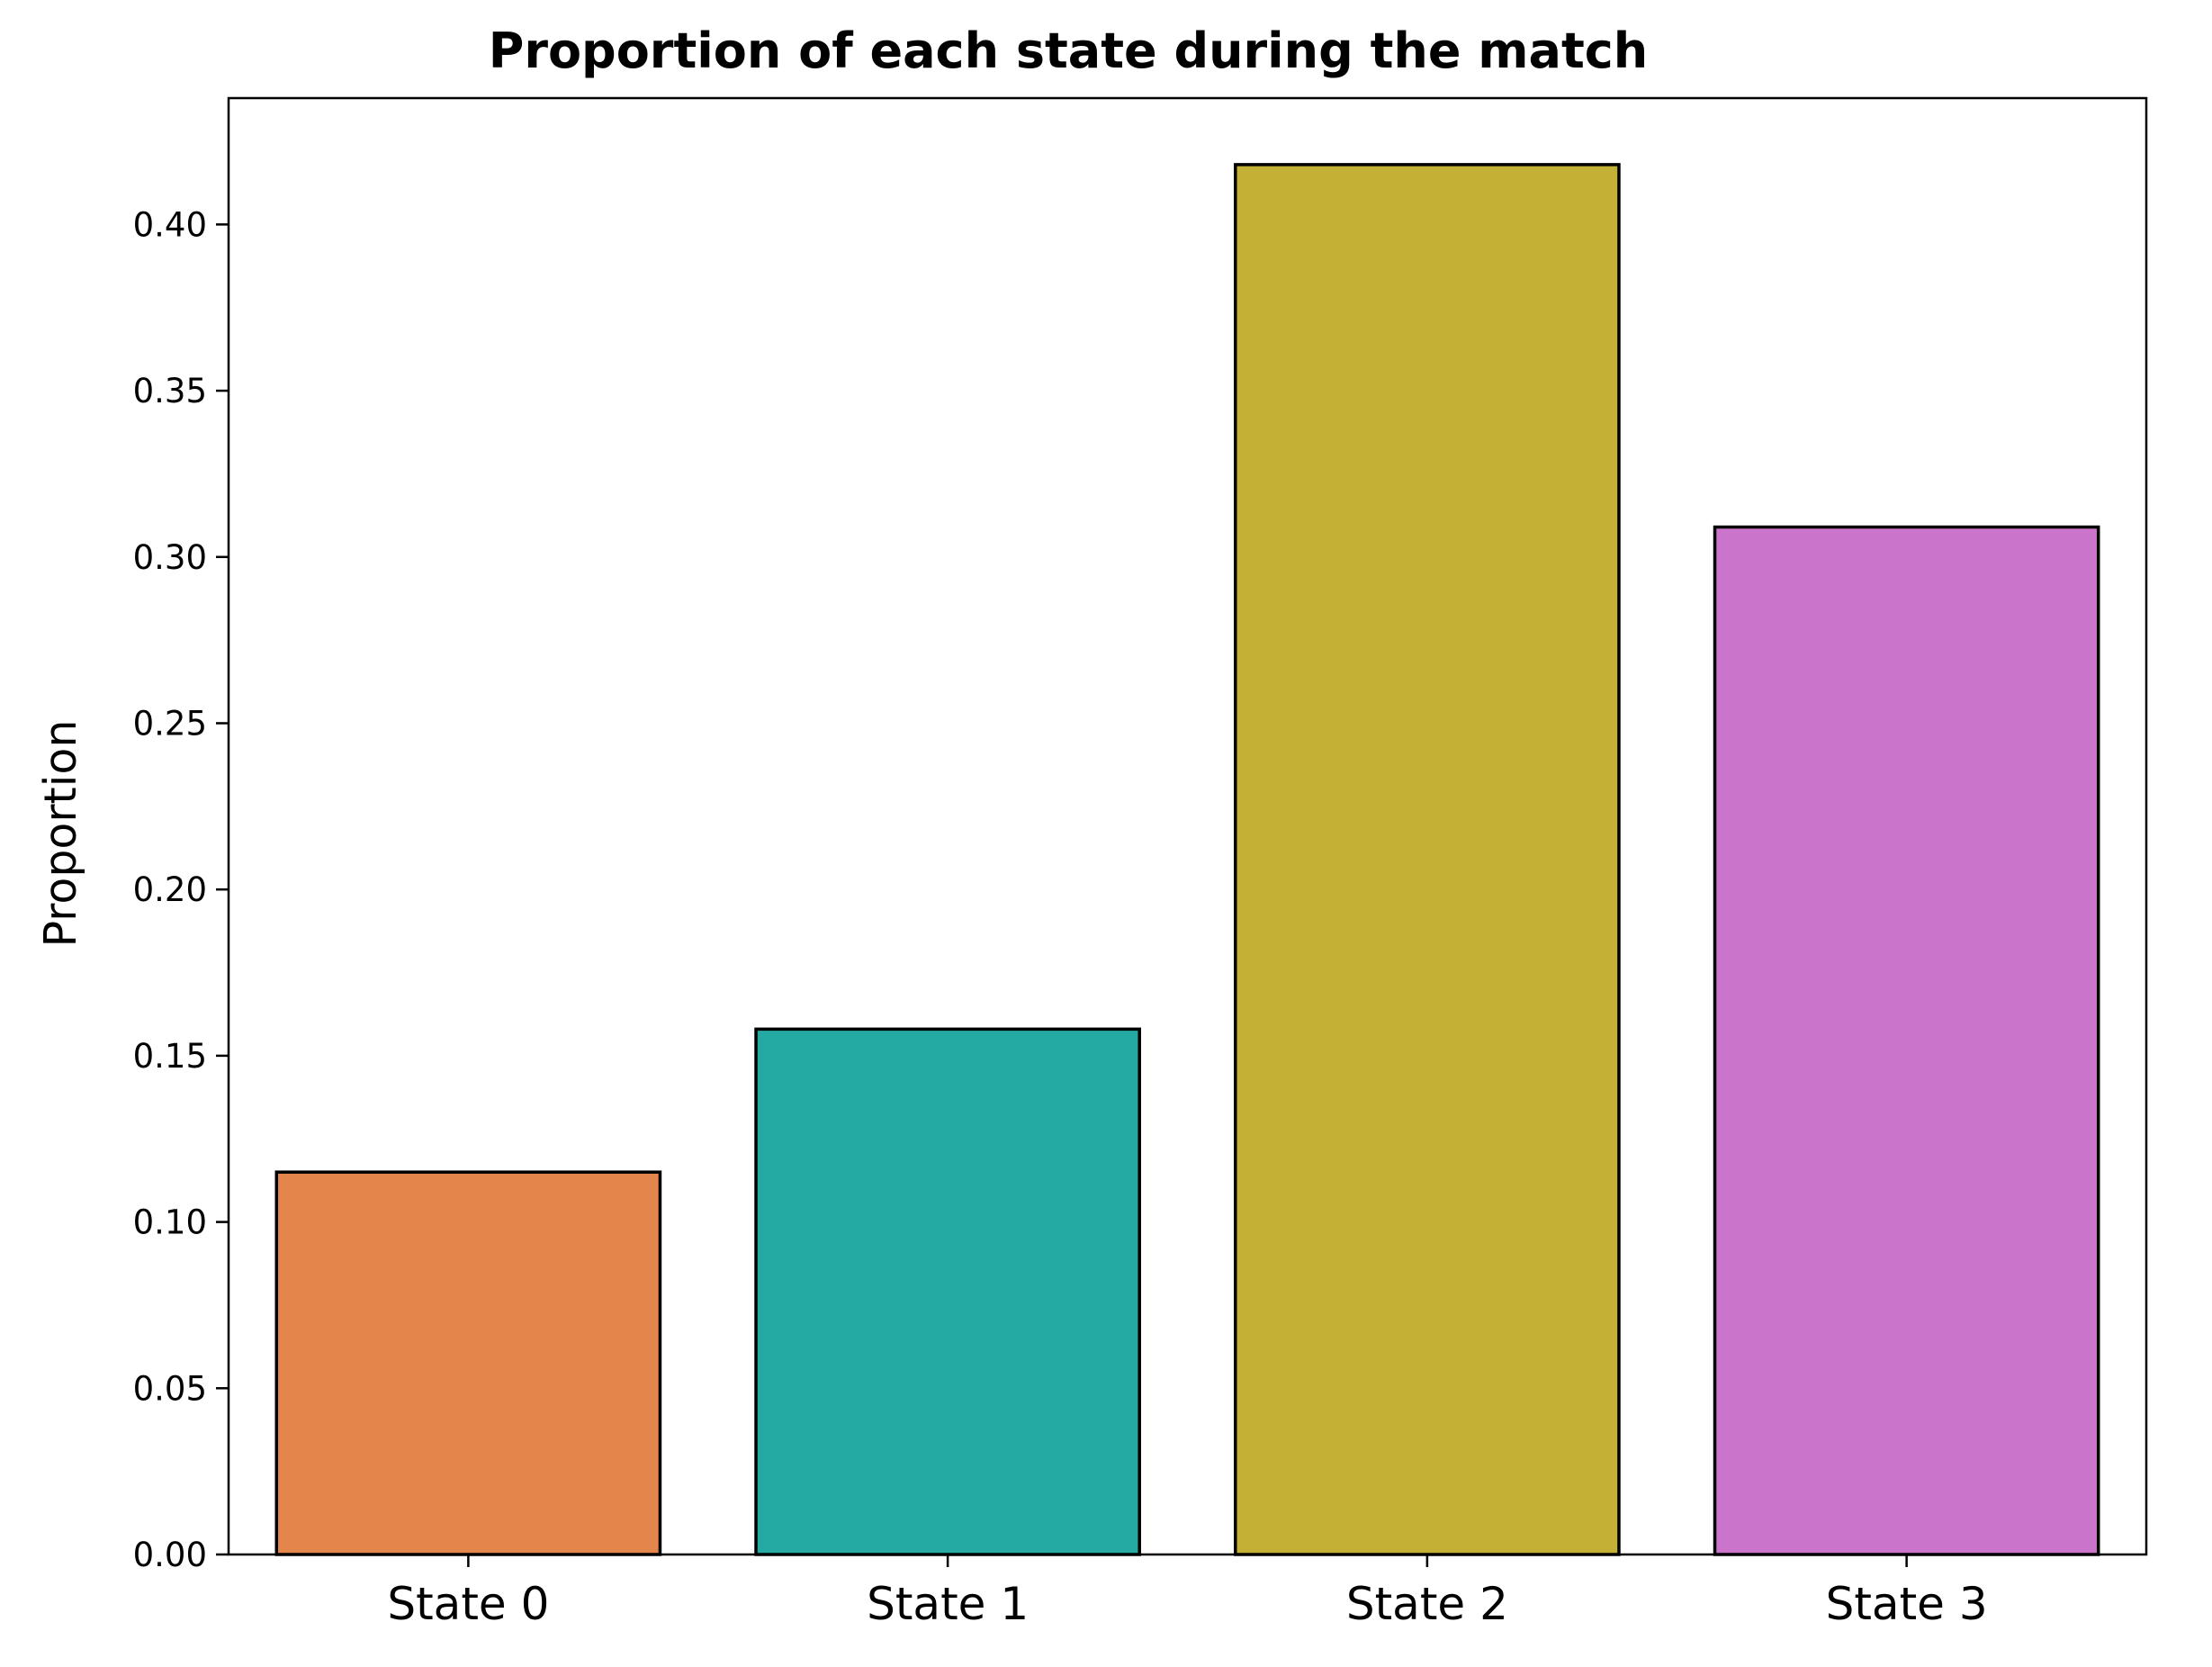 Image resolution: width=2212 pixels, height=1667 pixels. I want to click on y-axis-ticks: 0.00 0.05 0.10 0.15 0.20 0.25 0.30 0.35 0.40, so click(181, 889).